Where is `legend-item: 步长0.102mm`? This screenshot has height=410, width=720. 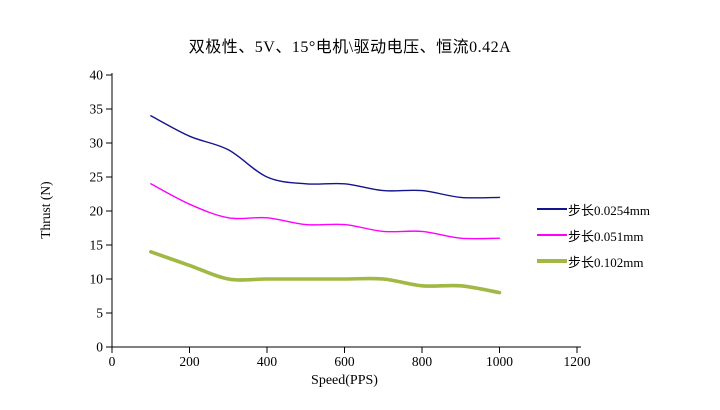
legend-item: 步长0.102mm is located at coordinates (593, 261).